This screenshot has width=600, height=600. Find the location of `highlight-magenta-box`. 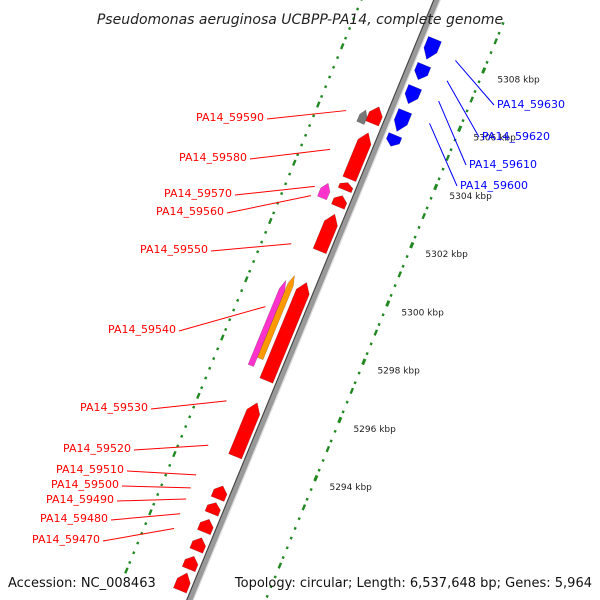

highlight-magenta-box is located at coordinates (324, 191).